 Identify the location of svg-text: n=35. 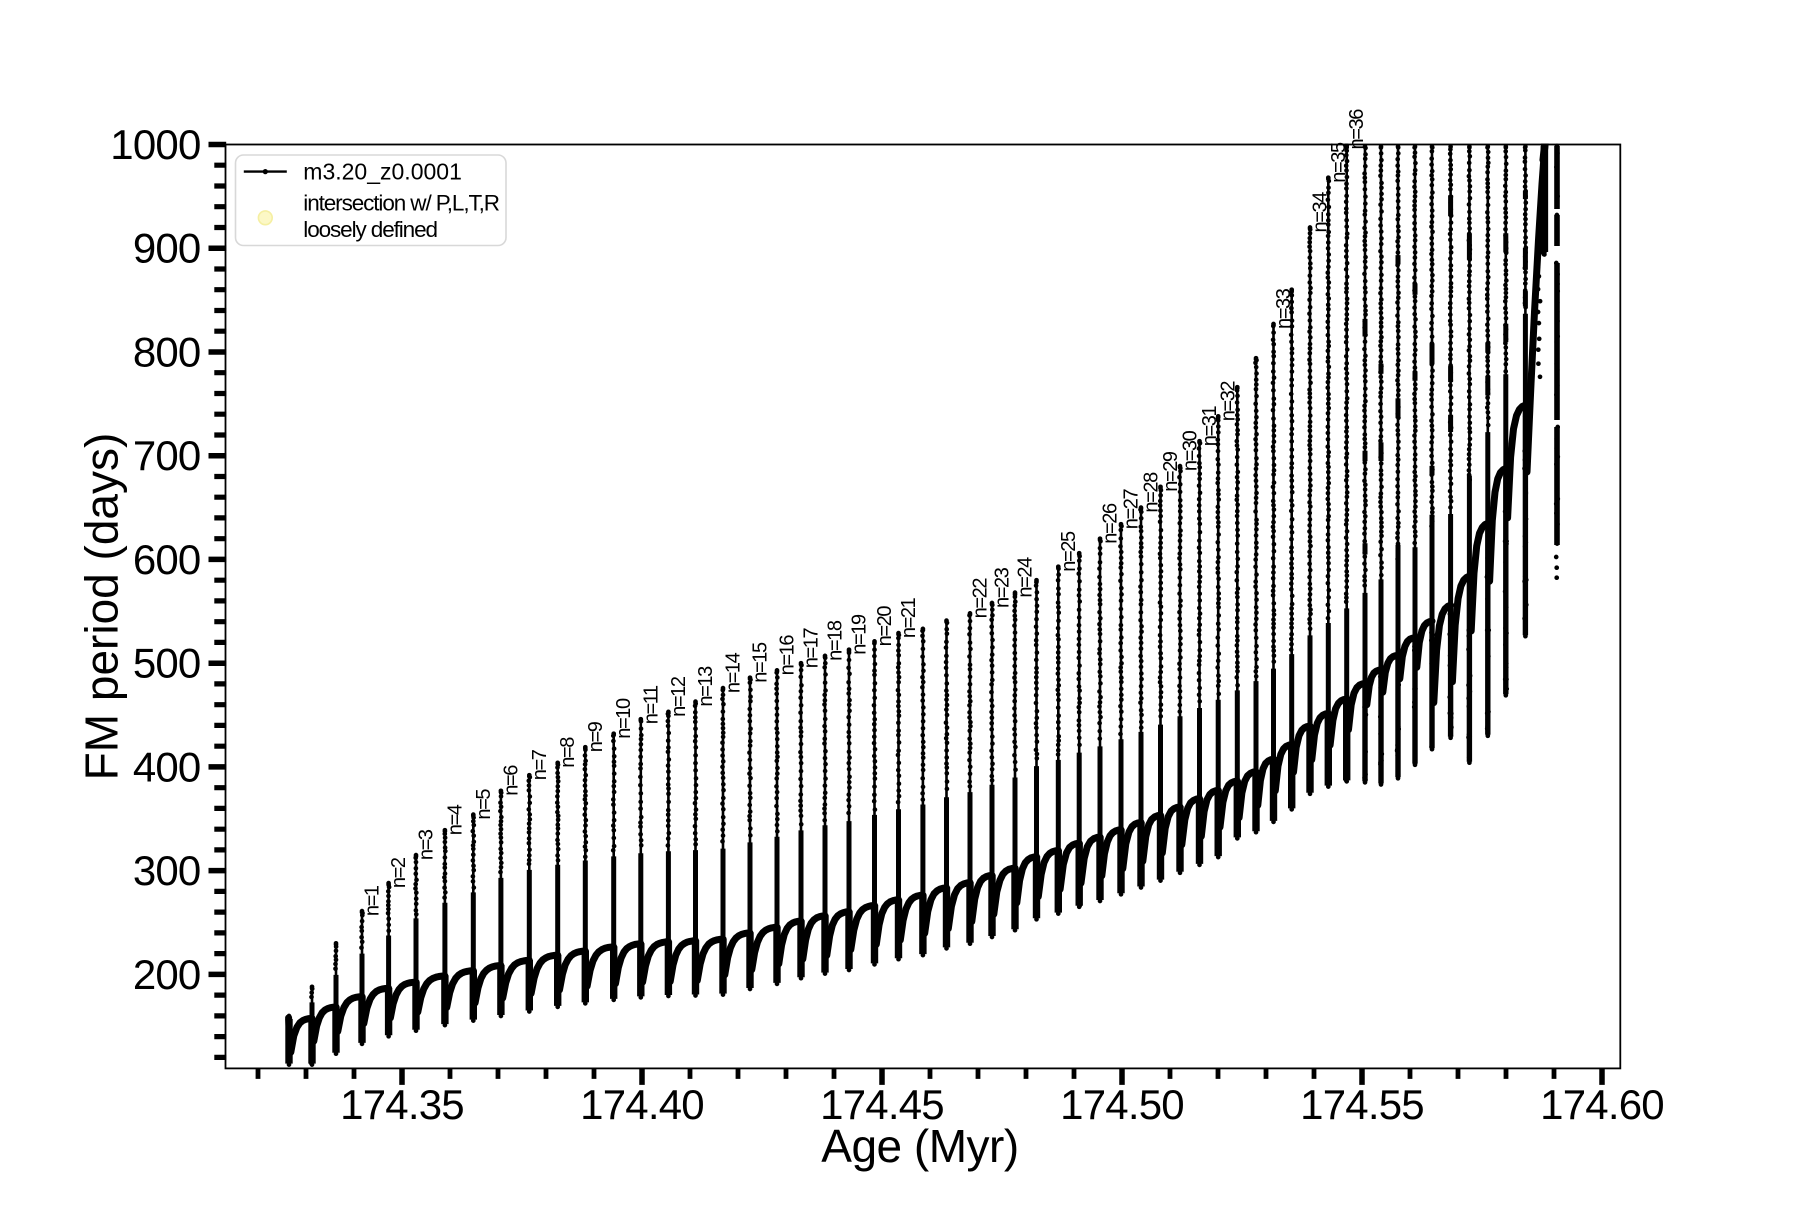
(1339, 162).